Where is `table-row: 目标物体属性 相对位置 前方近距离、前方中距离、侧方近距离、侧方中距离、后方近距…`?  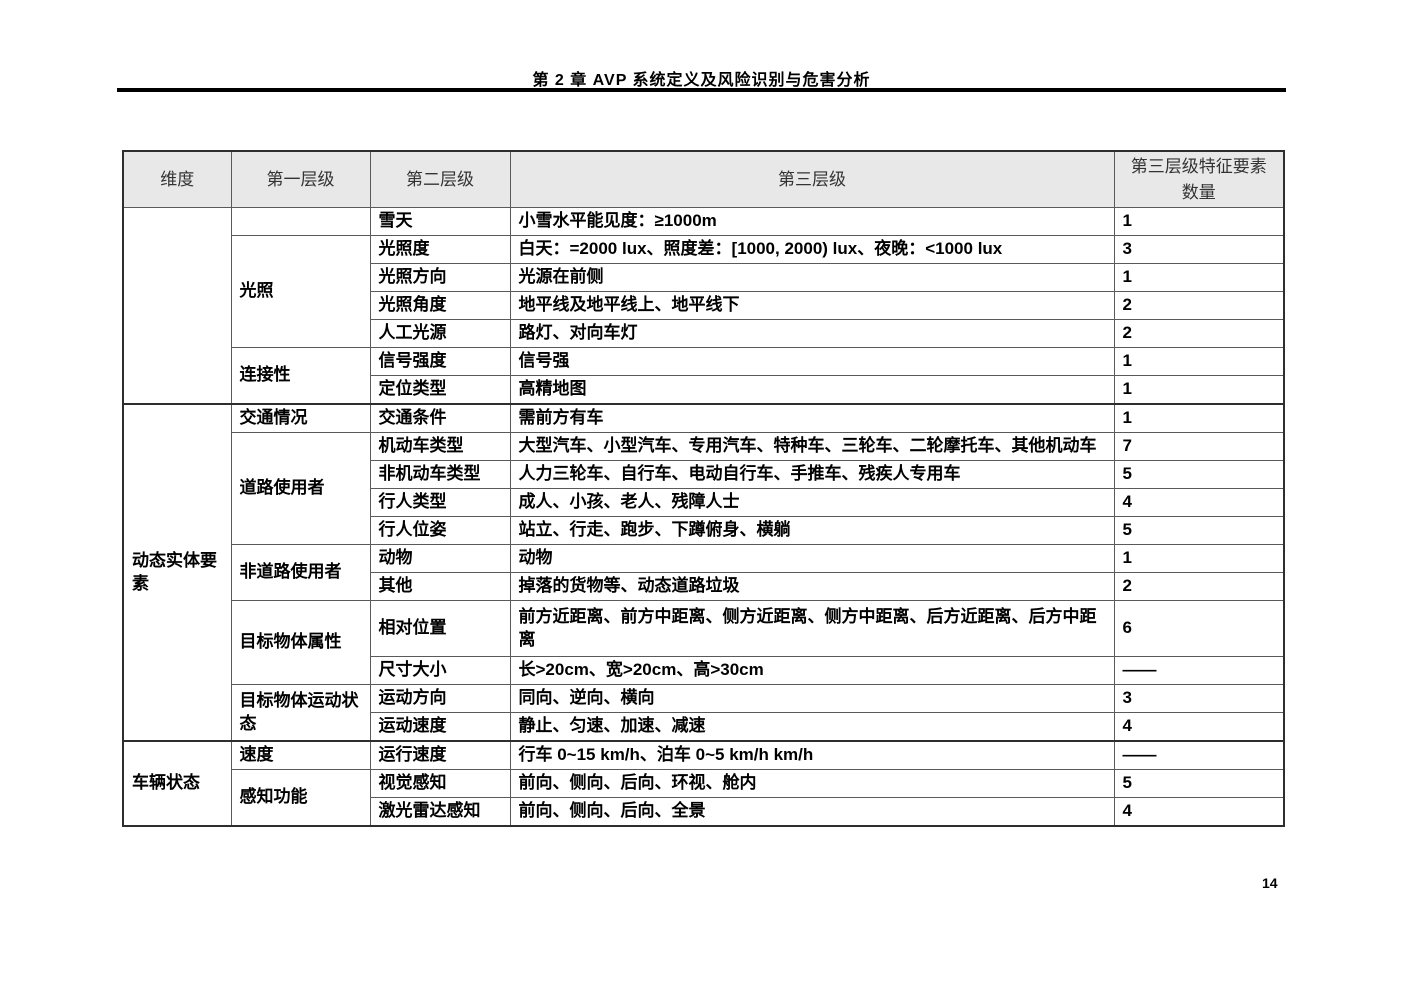 table-row: 目标物体属性 相对位置 前方近距离、前方中距离、侧方近距离、侧方中距离、后方近距… is located at coordinates (704, 642).